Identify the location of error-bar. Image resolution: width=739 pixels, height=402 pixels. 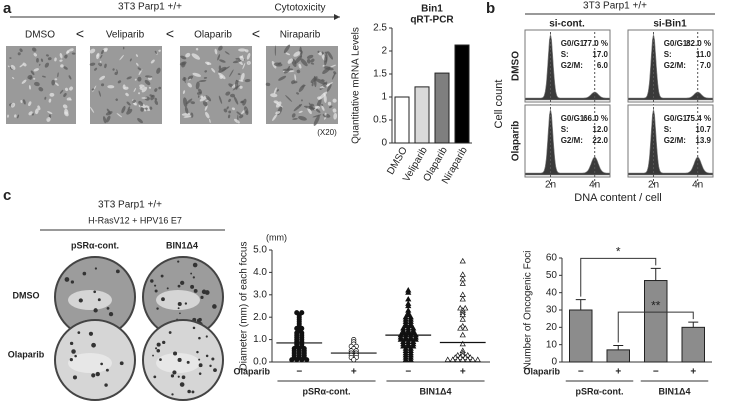
(655, 274).